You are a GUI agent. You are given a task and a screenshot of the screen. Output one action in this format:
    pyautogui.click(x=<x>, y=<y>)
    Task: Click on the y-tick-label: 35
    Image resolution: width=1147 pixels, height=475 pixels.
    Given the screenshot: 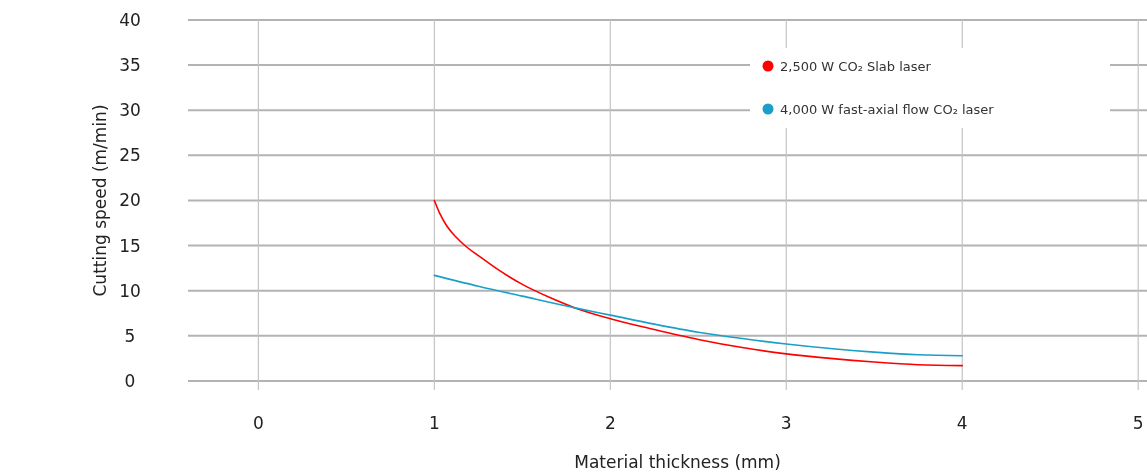 What is the action you would take?
    pyautogui.click(x=130, y=65)
    